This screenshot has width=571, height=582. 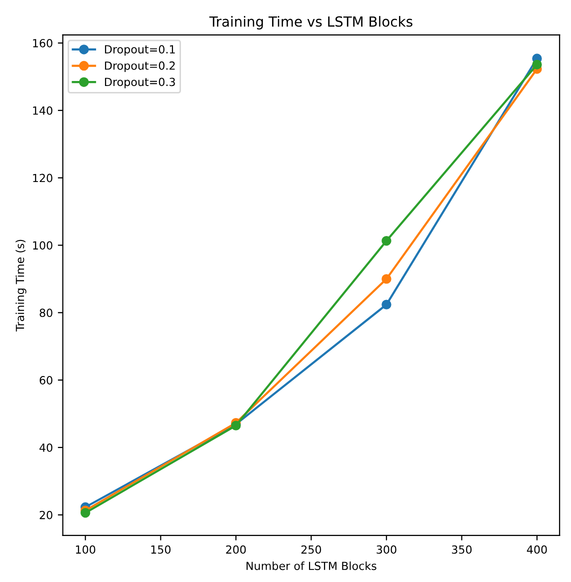 I want to click on y-tick-label: 60, so click(x=46, y=380).